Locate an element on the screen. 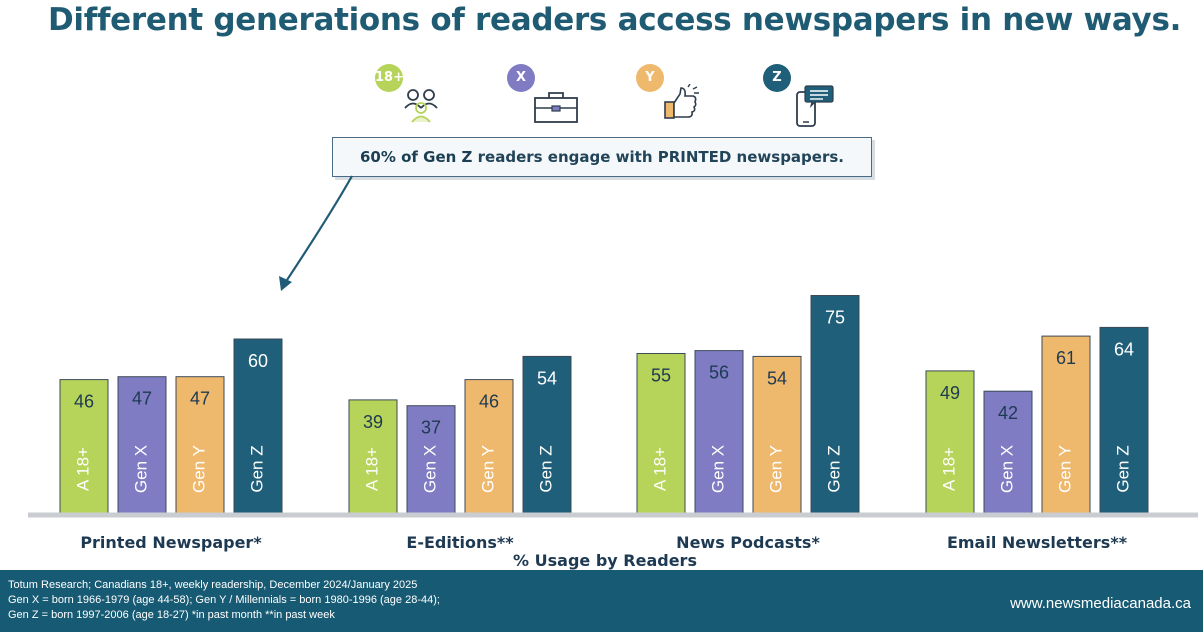 This screenshot has height=632, width=1203. legend-badge-gen-x: X is located at coordinates (521, 78).